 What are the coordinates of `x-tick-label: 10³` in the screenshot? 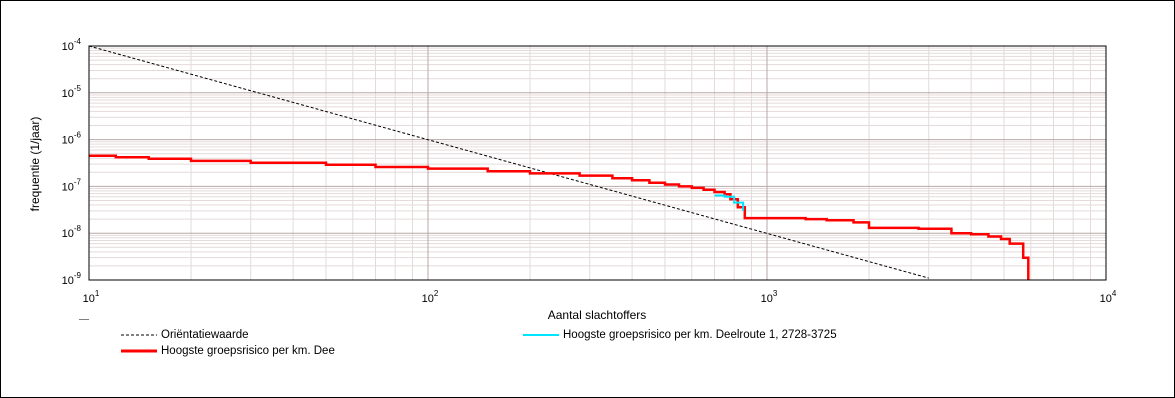 It's located at (769, 297).